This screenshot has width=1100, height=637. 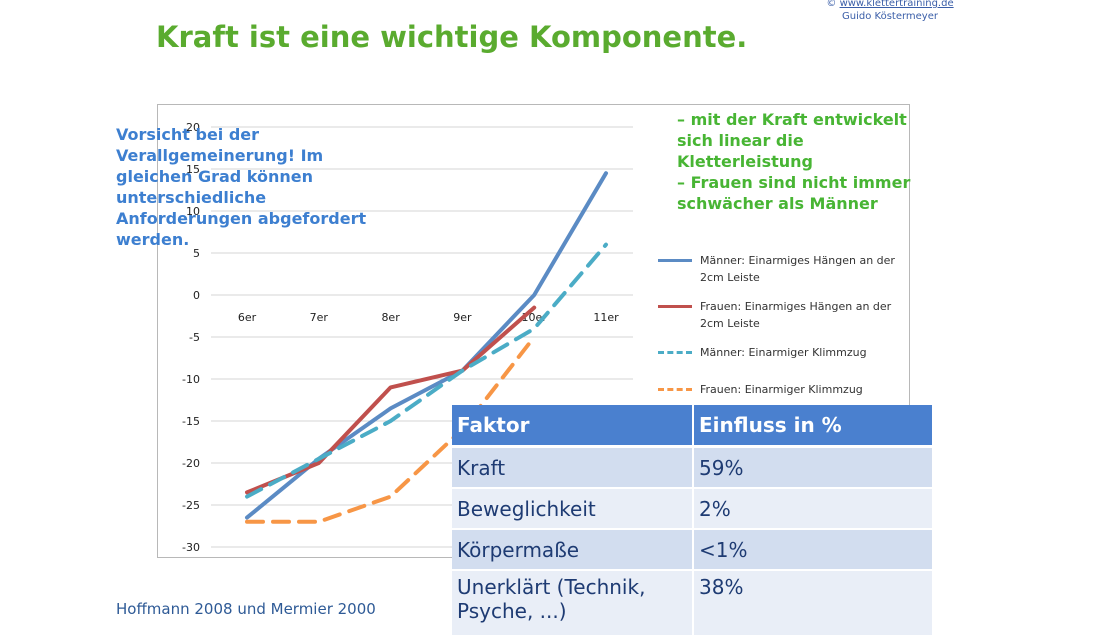 What do you see at coordinates (193, 169) in the screenshot?
I see `y-tick-label: 15` at bounding box center [193, 169].